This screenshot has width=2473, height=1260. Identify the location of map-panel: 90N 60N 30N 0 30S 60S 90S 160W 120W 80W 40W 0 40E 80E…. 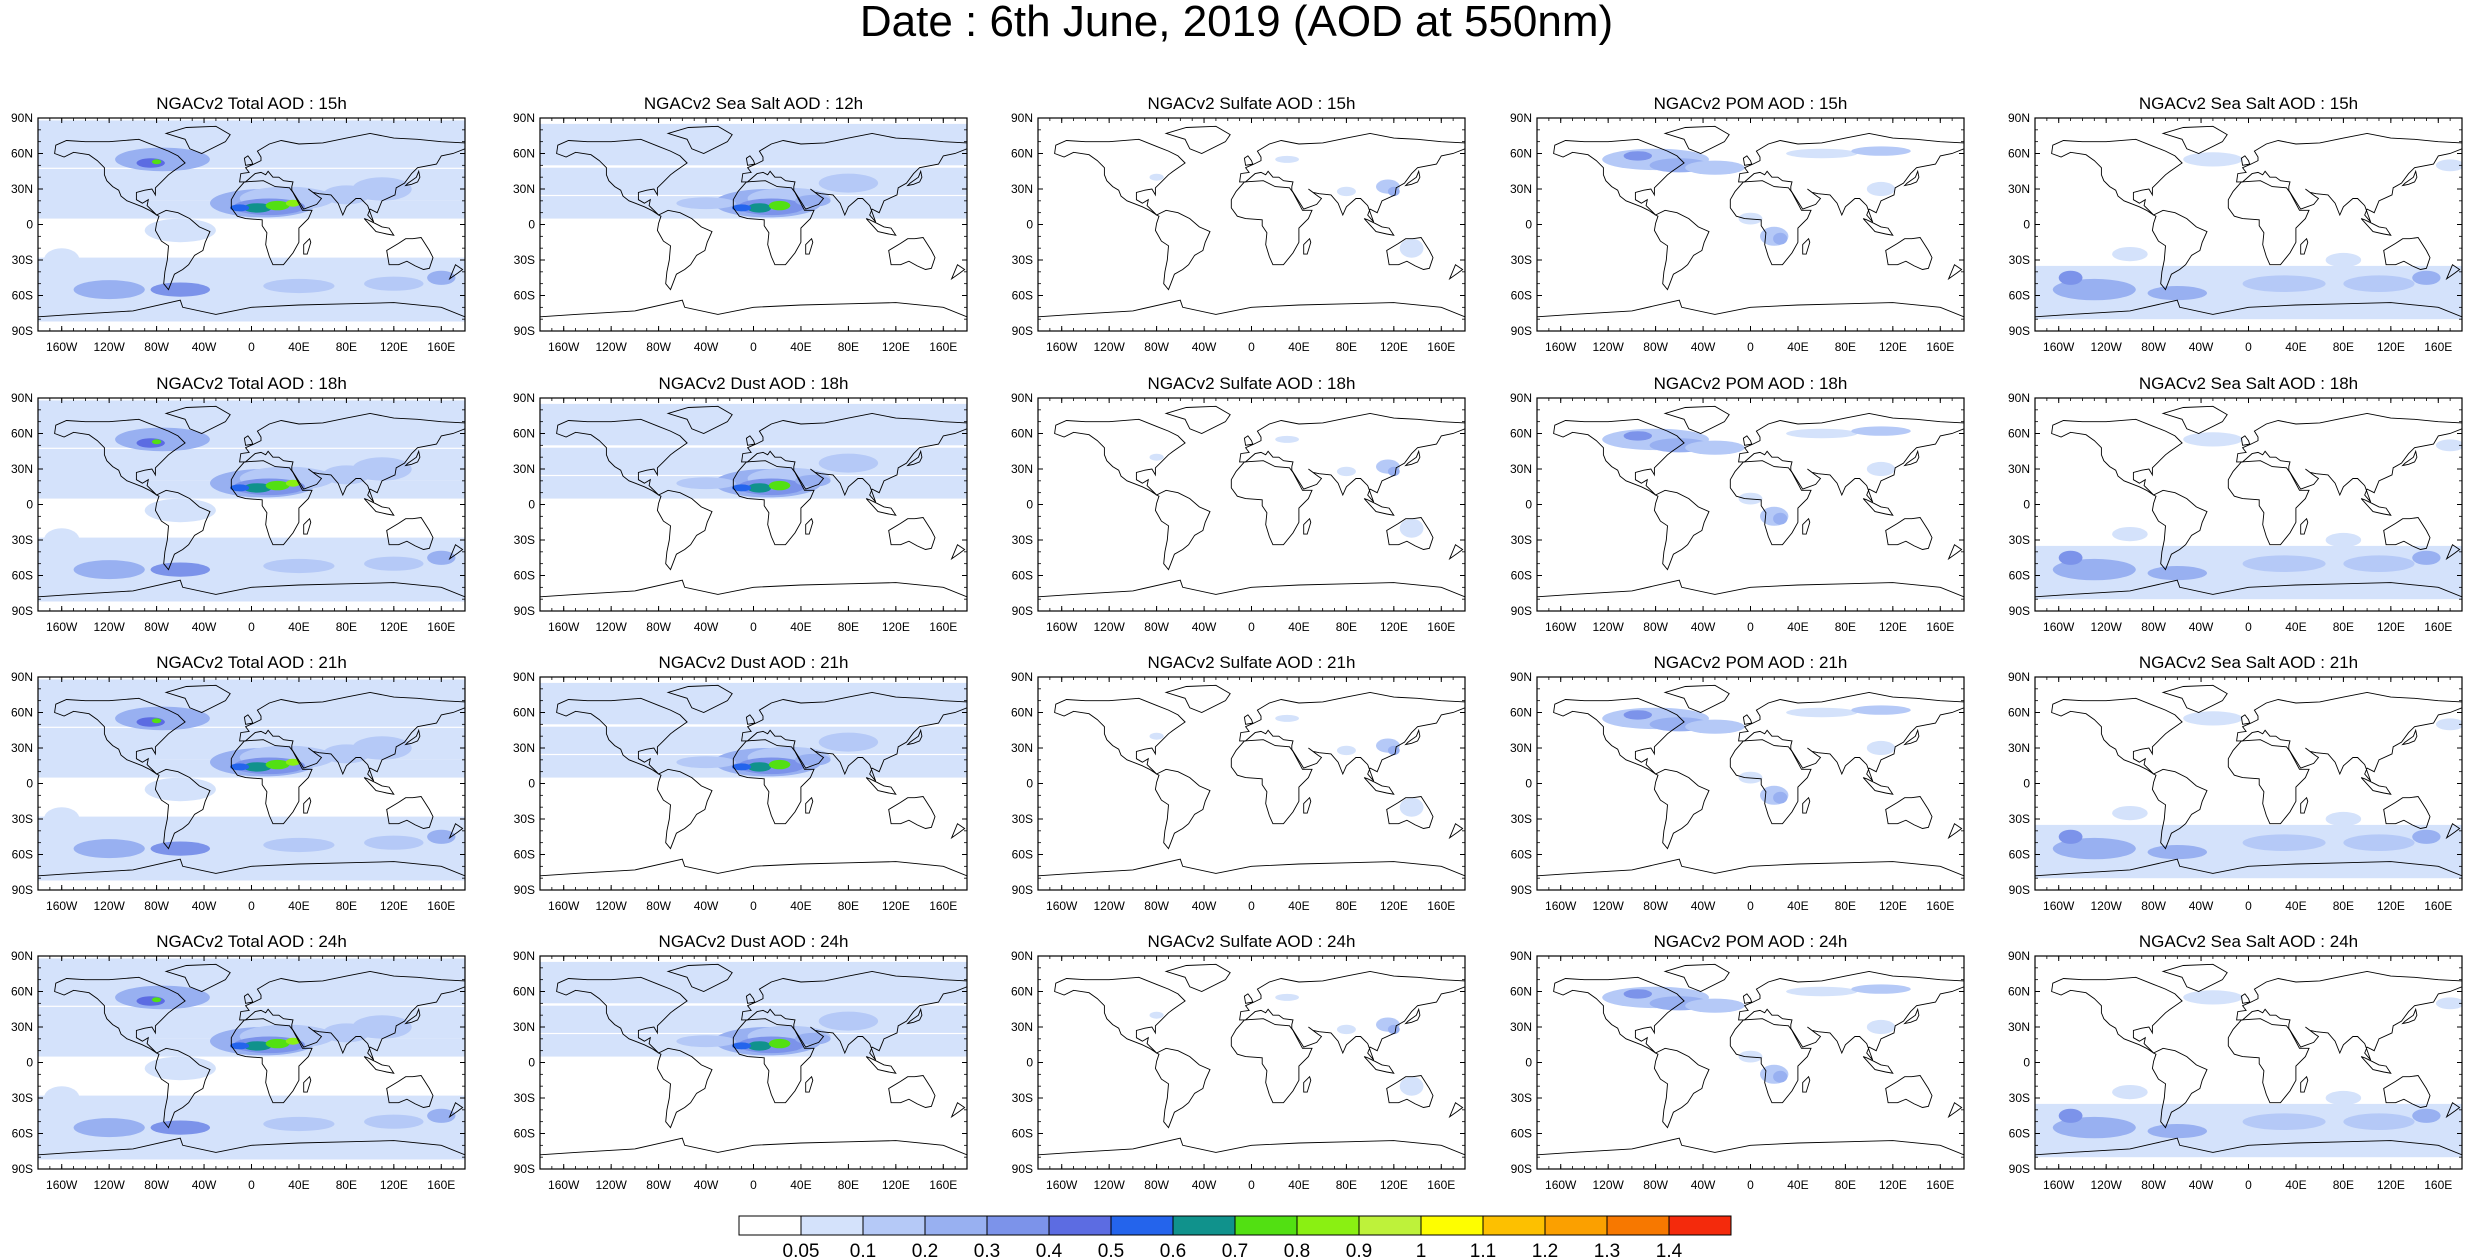
(1737, 512).